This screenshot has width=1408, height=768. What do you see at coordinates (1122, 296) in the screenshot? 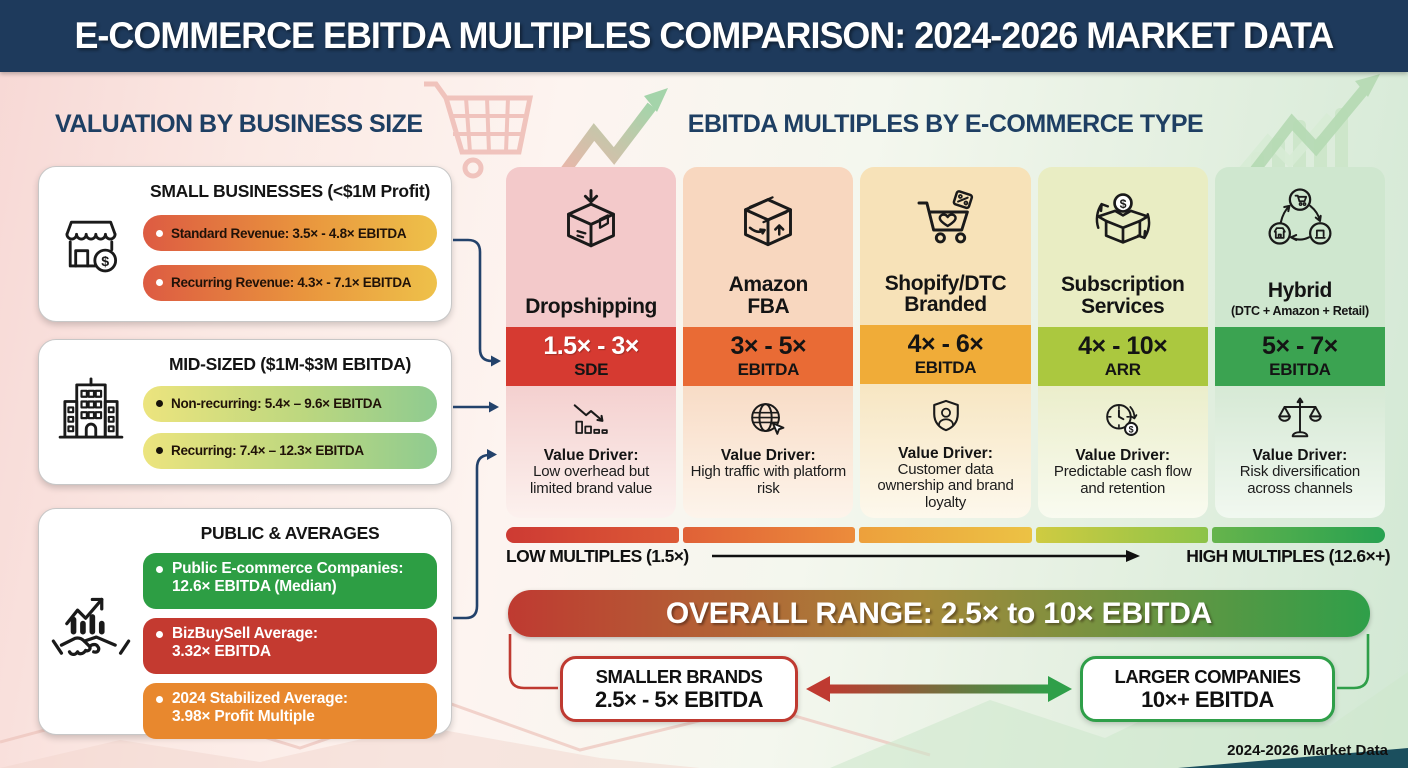
I see `type-name: Subscription Services` at bounding box center [1122, 296].